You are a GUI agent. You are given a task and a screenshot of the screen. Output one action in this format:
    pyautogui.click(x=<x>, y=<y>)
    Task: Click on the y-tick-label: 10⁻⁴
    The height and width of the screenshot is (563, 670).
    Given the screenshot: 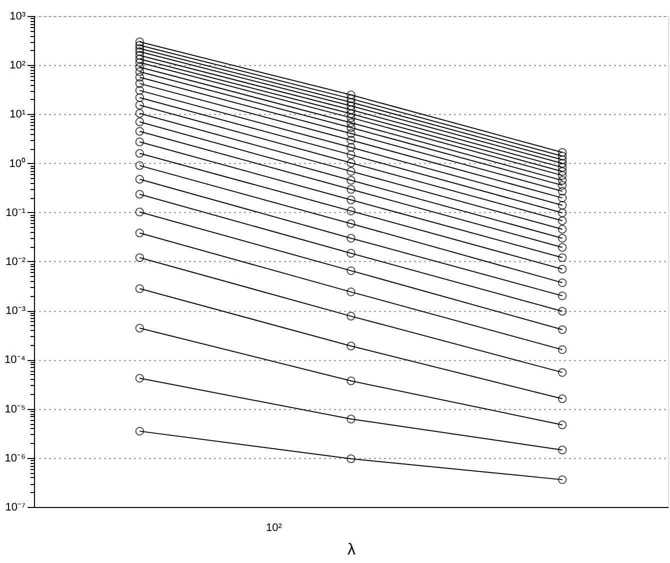 What is the action you would take?
    pyautogui.click(x=15, y=360)
    